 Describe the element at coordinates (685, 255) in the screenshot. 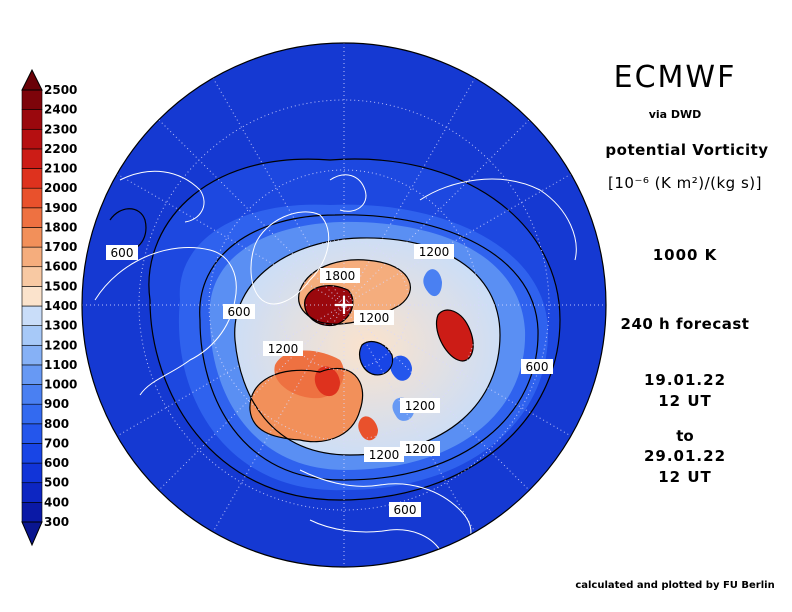

I see `isentropic-level: 1000 K` at that location.